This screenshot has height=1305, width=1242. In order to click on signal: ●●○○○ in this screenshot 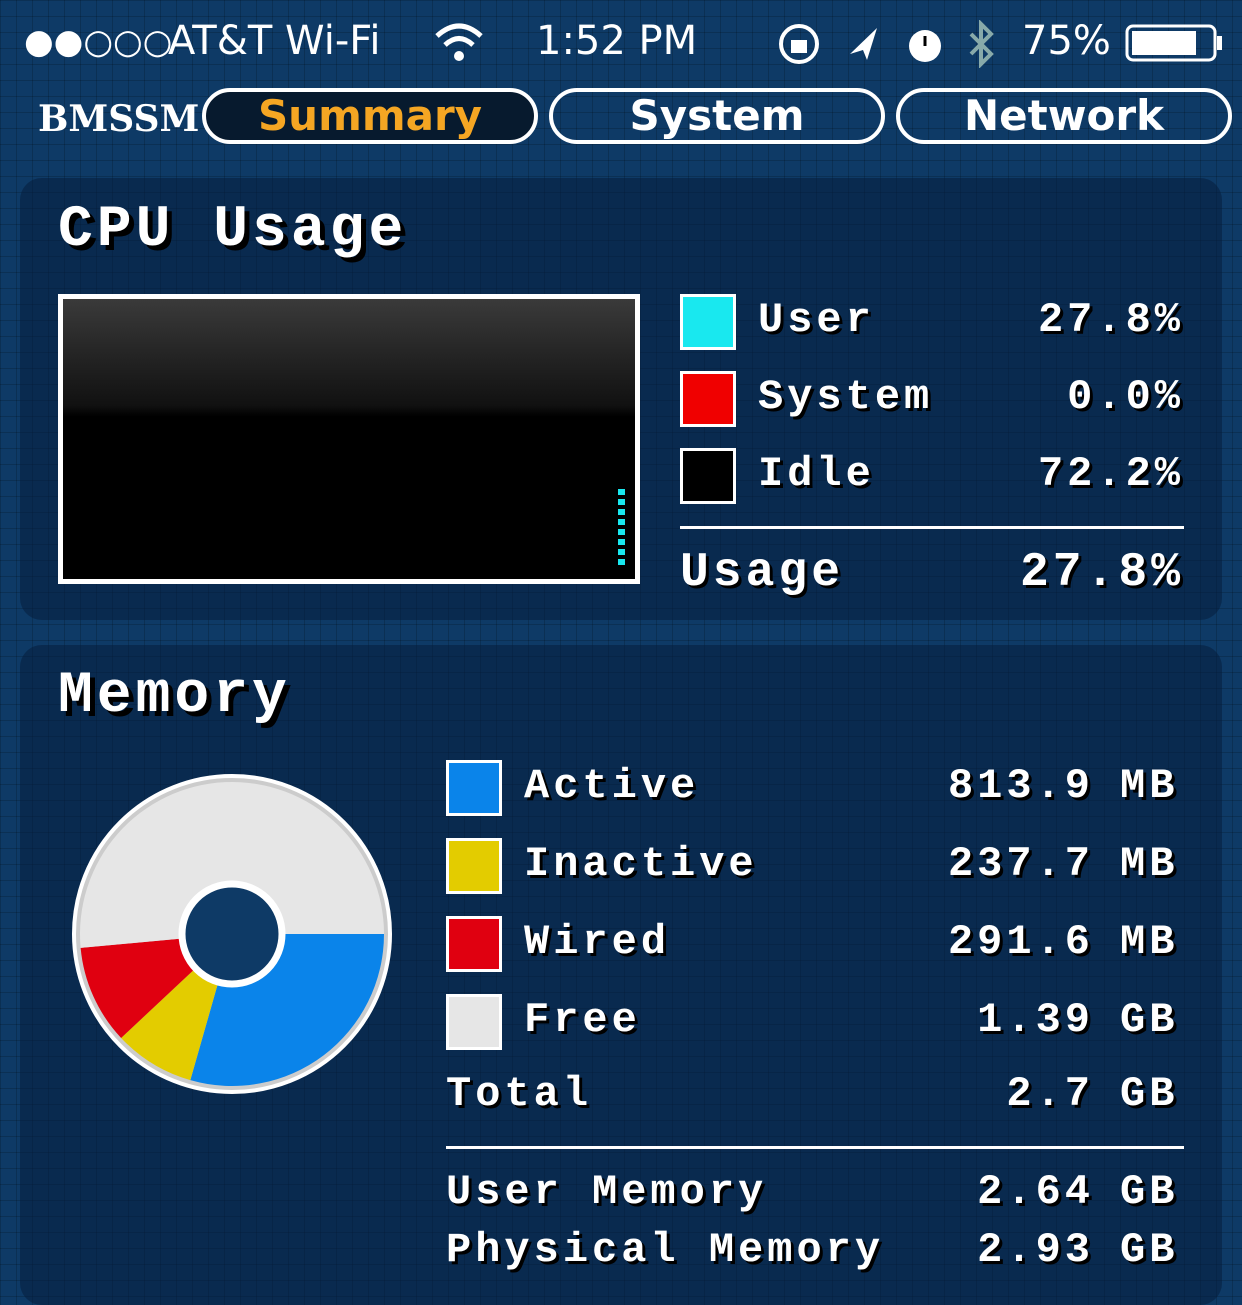, I will do `click(98, 42)`.